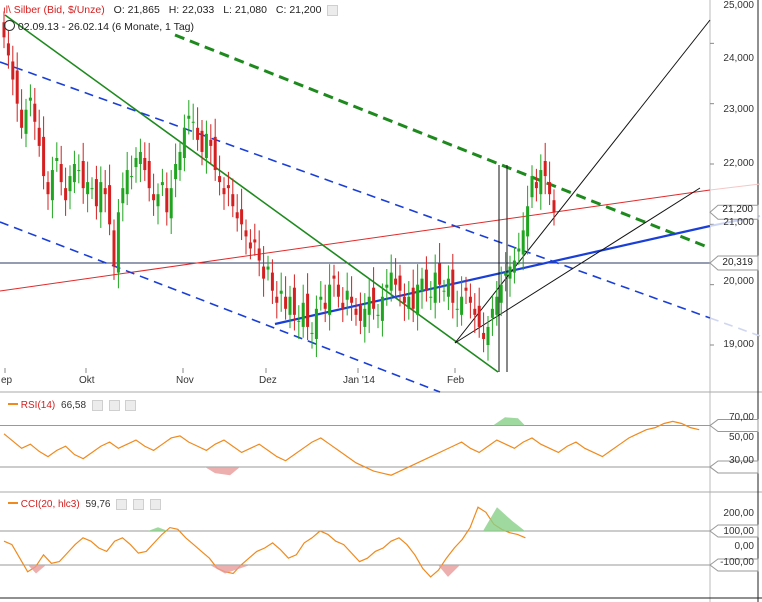 The width and height of the screenshot is (762, 602). Describe the element at coordinates (268, 380) in the screenshot. I see `month-label: Dez` at that location.